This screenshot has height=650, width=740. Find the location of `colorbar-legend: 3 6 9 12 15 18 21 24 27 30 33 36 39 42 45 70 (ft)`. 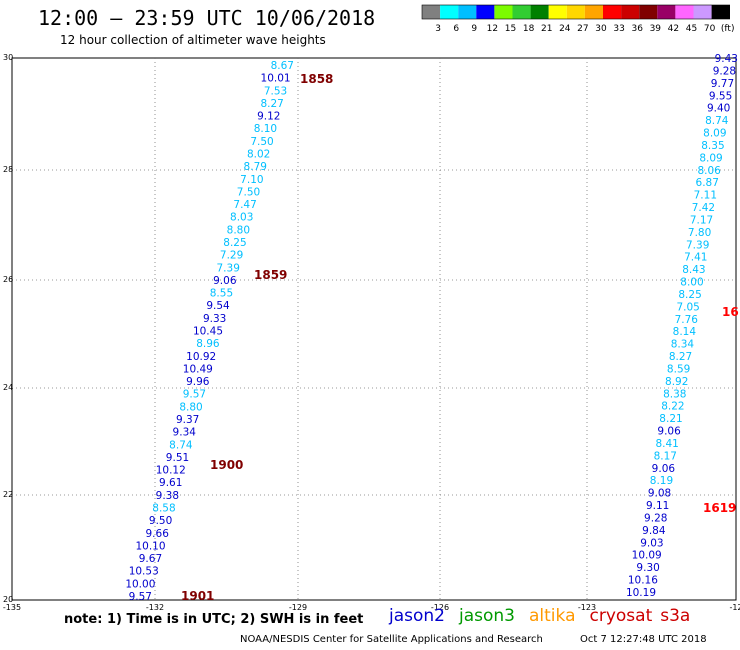

colorbar-legend: 3 6 9 12 15 18 21 24 27 30 33 36 39 42 45 70 (ft) is located at coordinates (578, 19).